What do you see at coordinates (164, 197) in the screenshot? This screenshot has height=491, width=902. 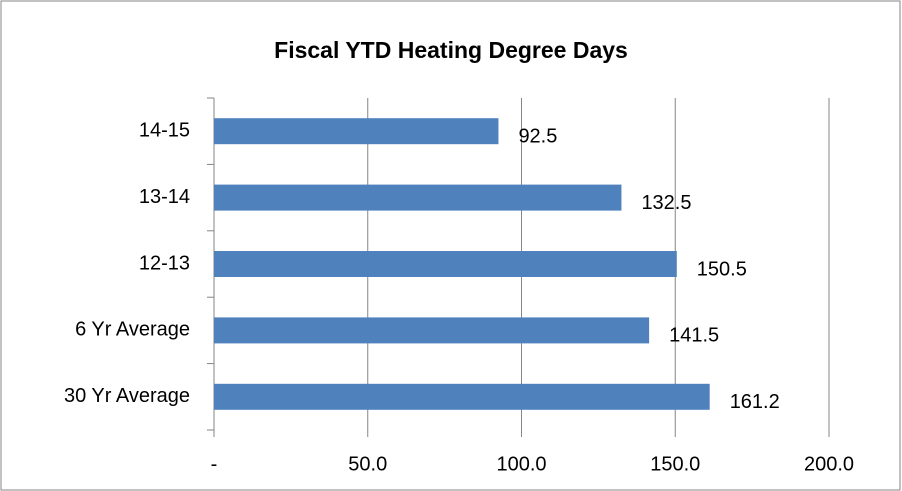 I see `y-tick-label: 13-14` at bounding box center [164, 197].